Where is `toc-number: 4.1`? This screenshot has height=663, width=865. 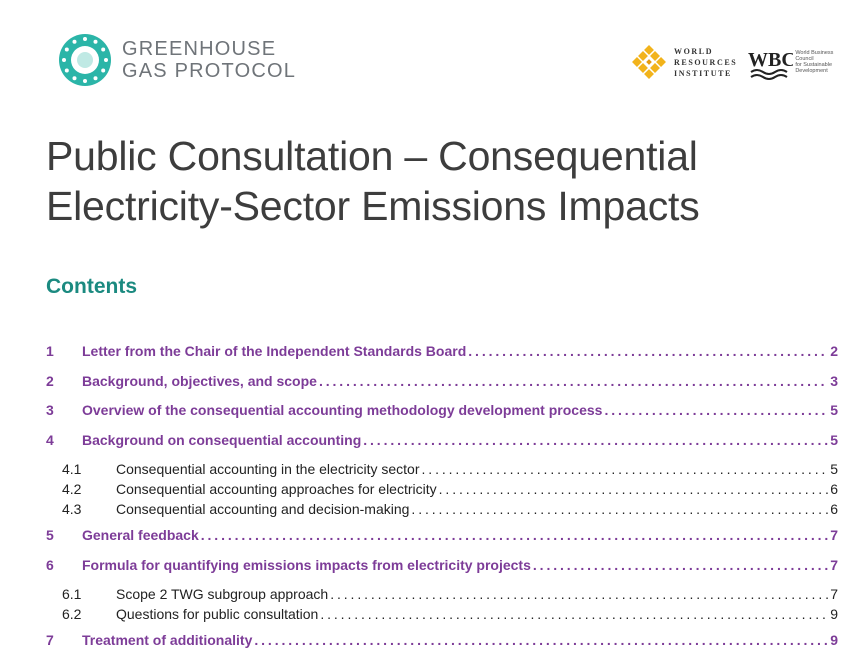
toc-number: 4.1 is located at coordinates (72, 469).